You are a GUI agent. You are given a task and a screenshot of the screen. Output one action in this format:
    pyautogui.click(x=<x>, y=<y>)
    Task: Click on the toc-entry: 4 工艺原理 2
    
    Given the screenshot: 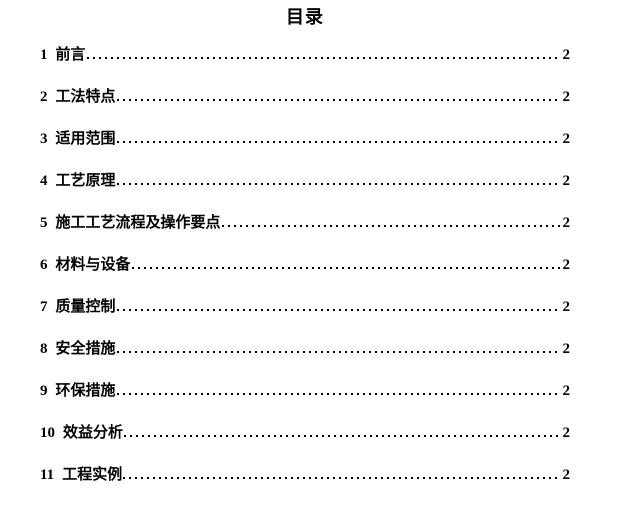 What is the action you would take?
    pyautogui.click(x=305, y=181)
    